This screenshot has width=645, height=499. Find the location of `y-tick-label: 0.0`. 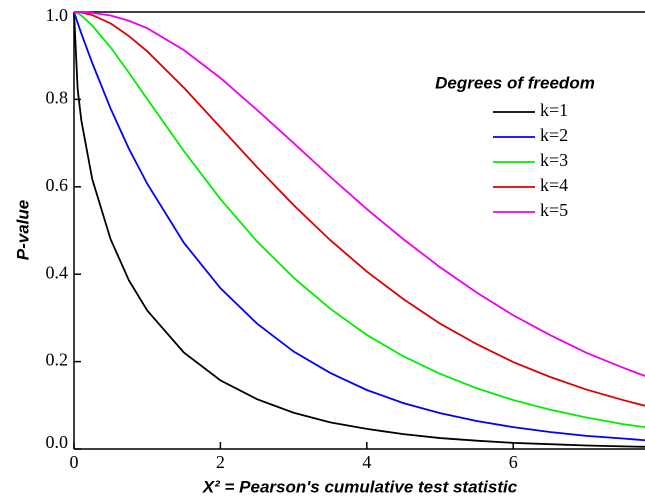

y-tick-label: 0.0 is located at coordinates (57, 442).